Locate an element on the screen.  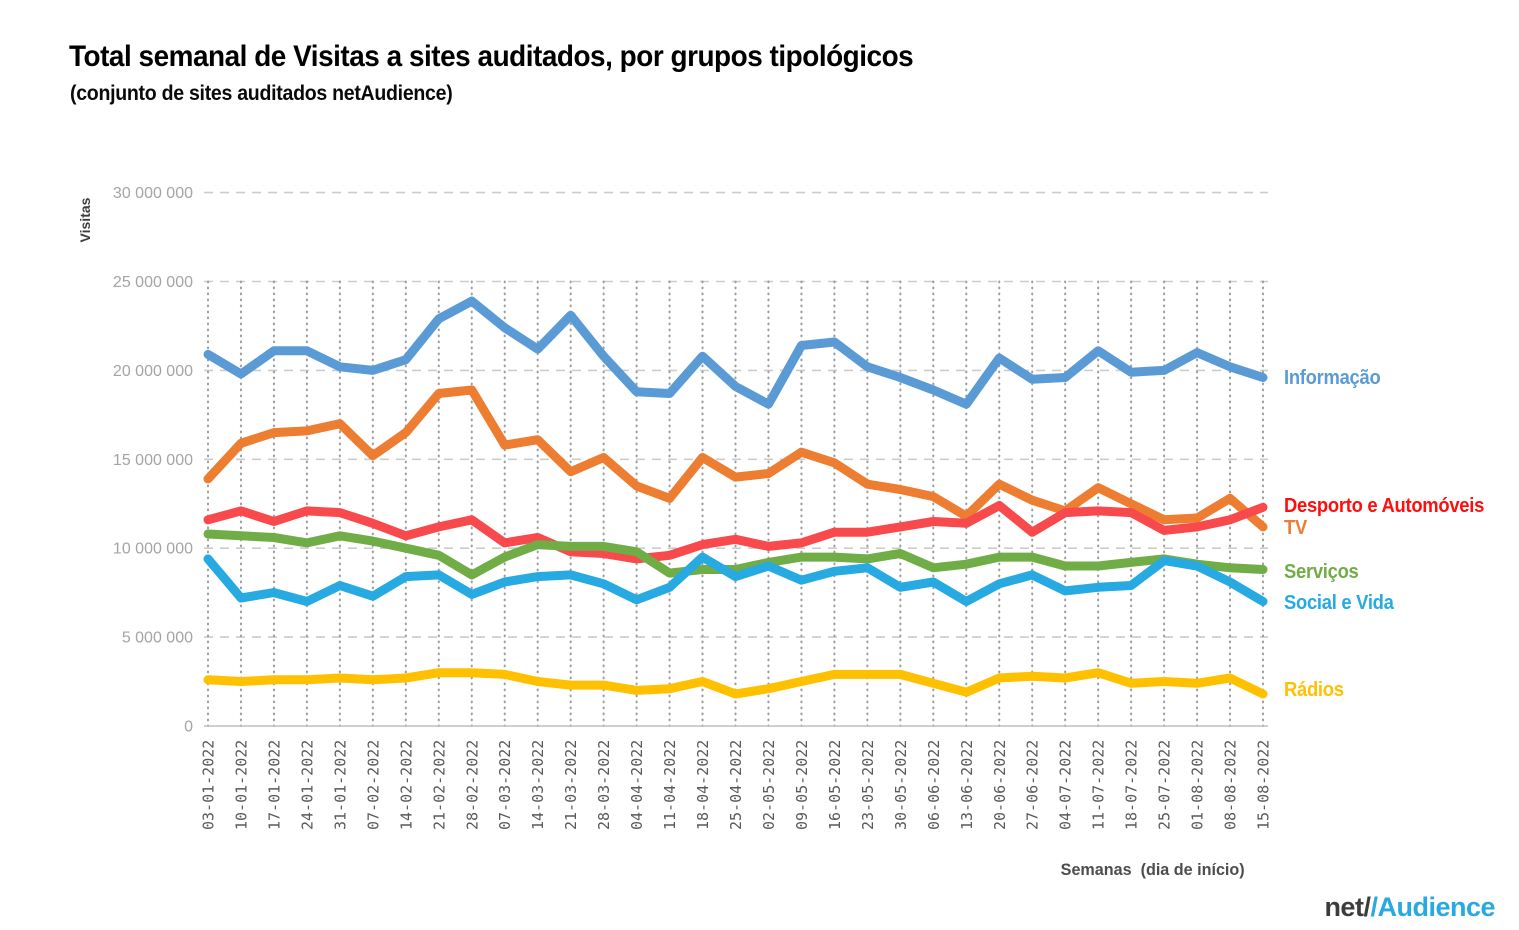
series-line-social-e-vida is located at coordinates (735, 579).